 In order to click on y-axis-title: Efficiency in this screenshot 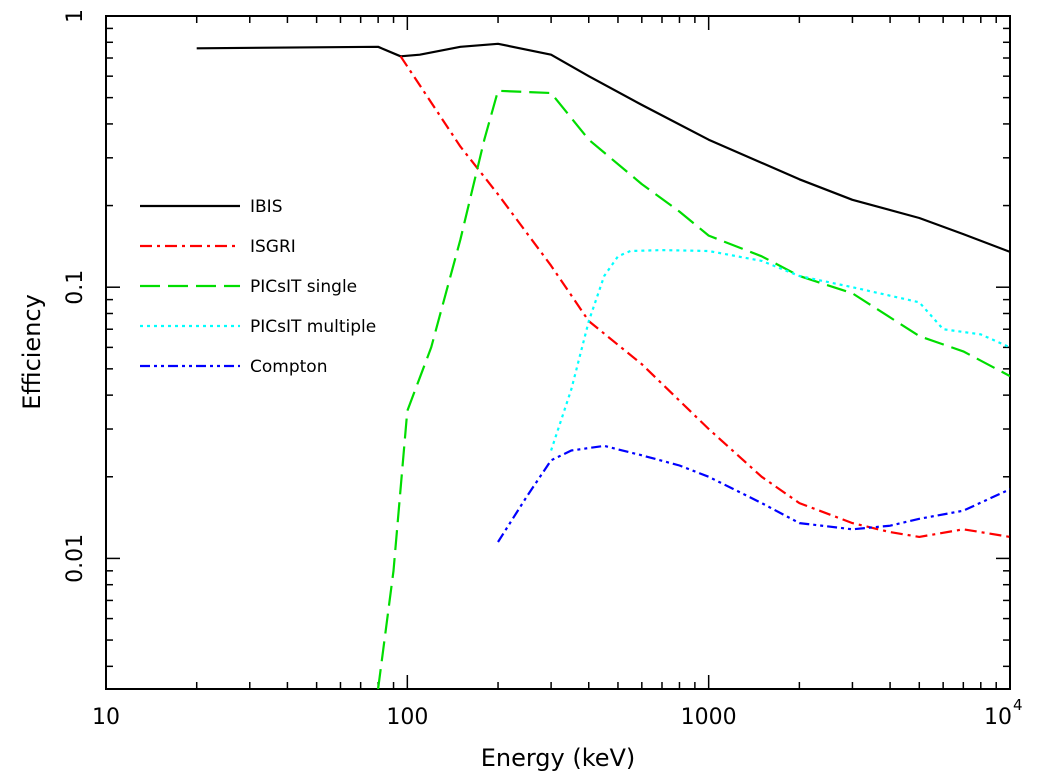, I will do `click(32, 352)`.